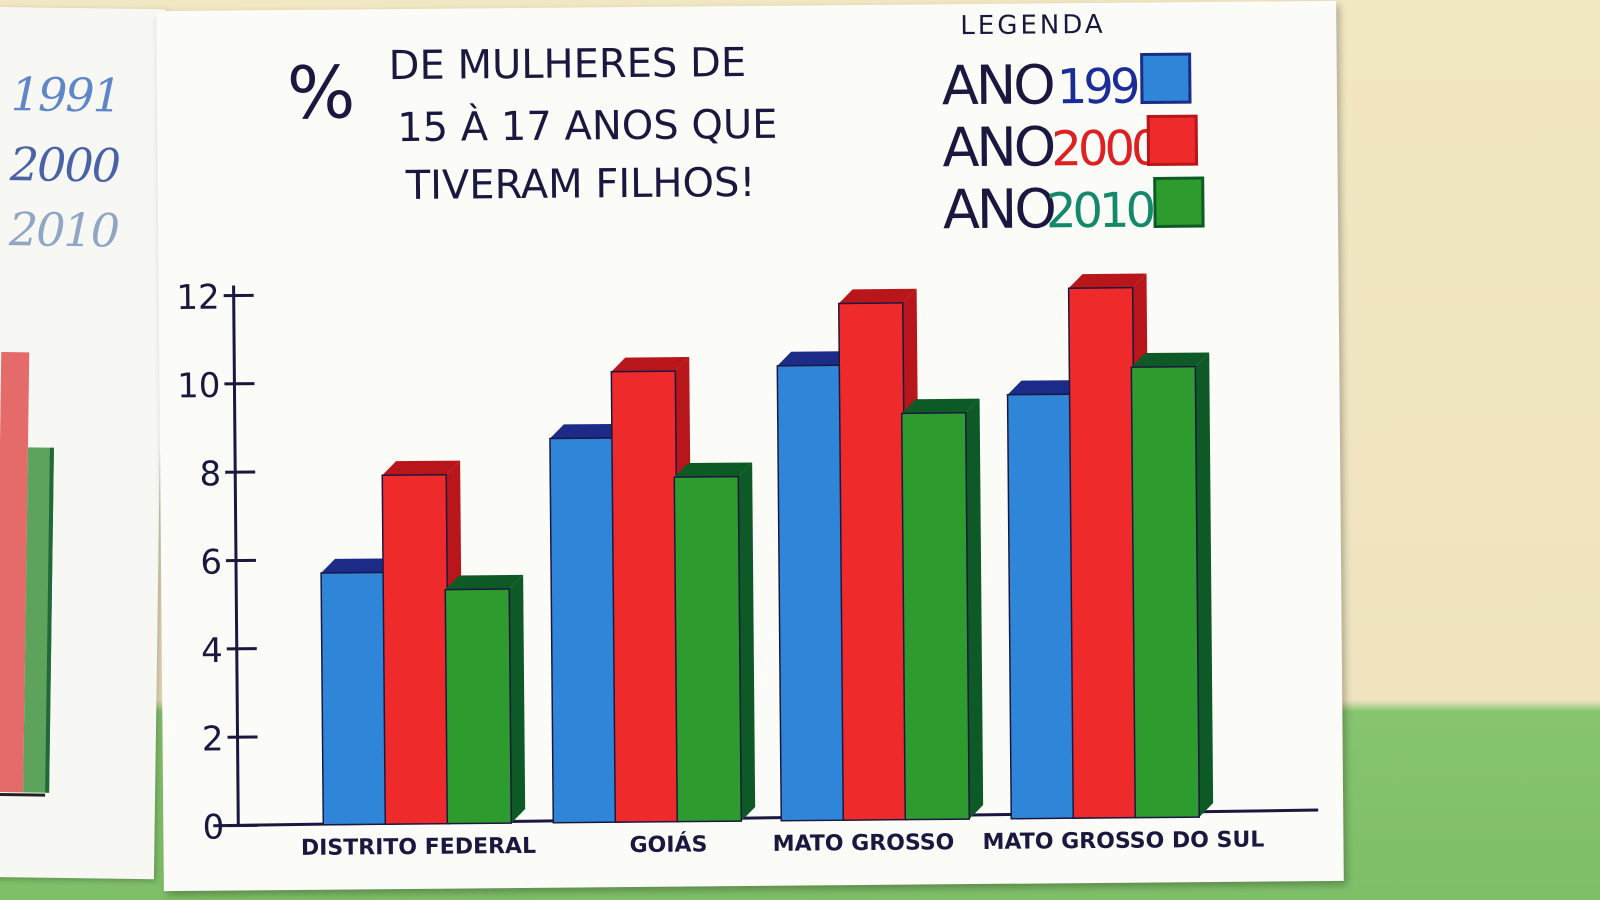 This screenshot has height=900, width=1600. What do you see at coordinates (38, 620) in the screenshot?
I see `left-bar-green` at bounding box center [38, 620].